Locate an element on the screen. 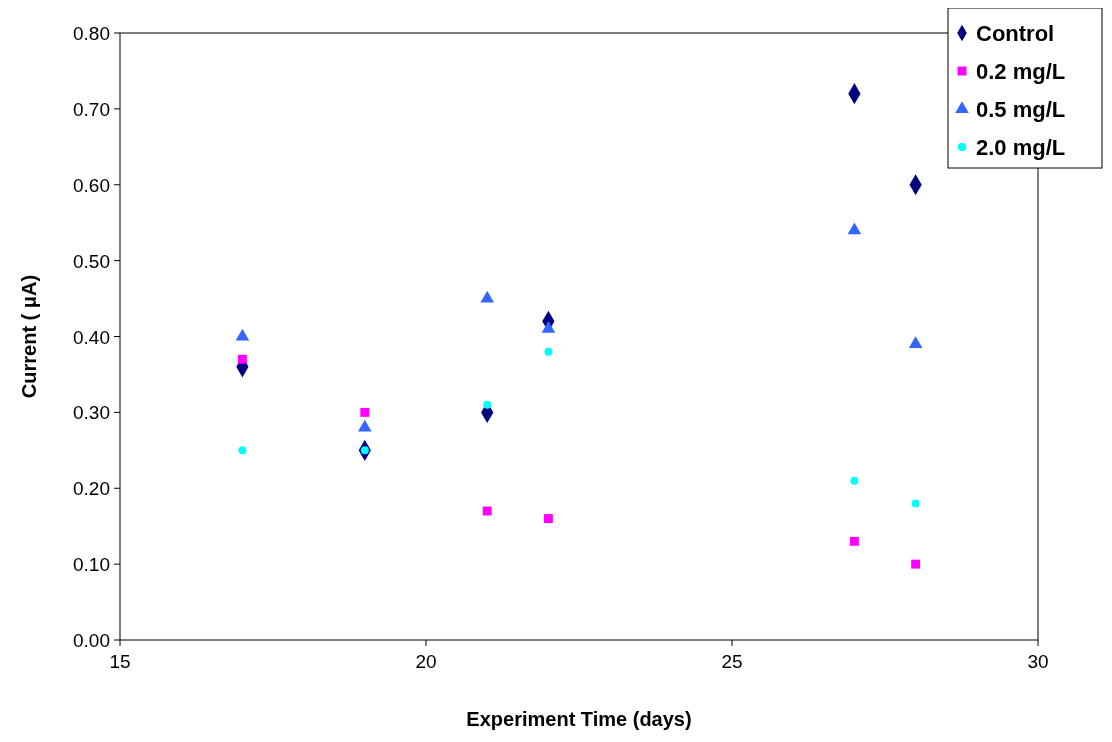 The image size is (1112, 742). y-tick-label: 0.80 is located at coordinates (91, 33).